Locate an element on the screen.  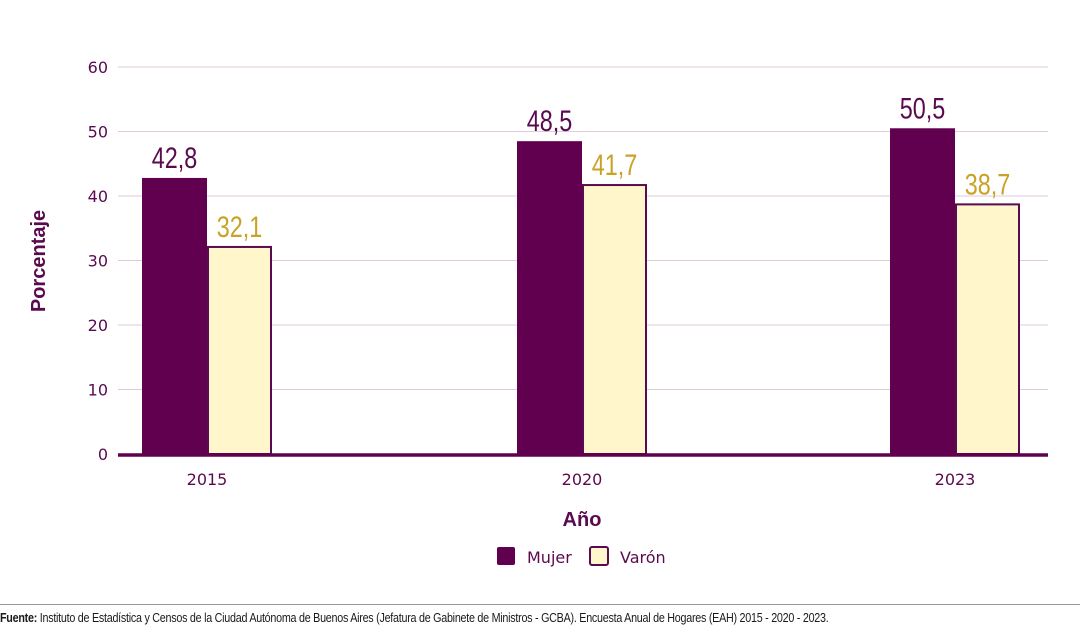
bar-varon-2015 is located at coordinates (239, 350).